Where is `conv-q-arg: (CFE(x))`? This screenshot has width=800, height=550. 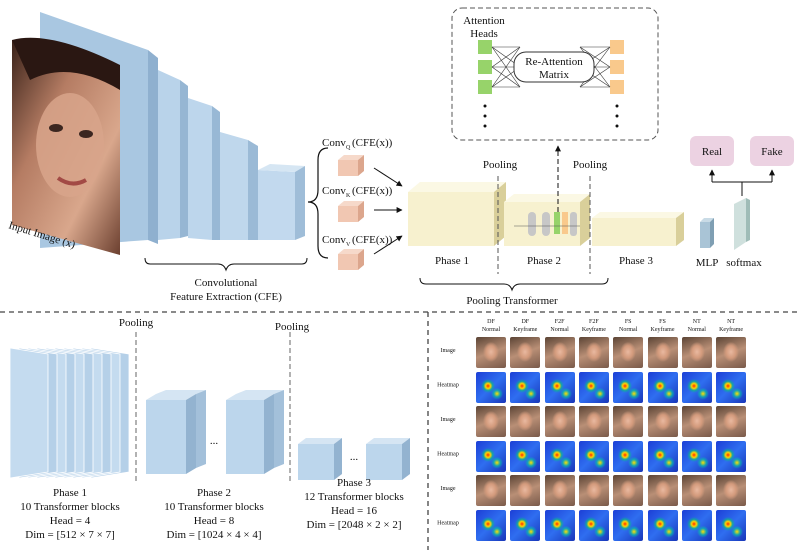
conv-q-arg: (CFE(x)) is located at coordinates (372, 143).